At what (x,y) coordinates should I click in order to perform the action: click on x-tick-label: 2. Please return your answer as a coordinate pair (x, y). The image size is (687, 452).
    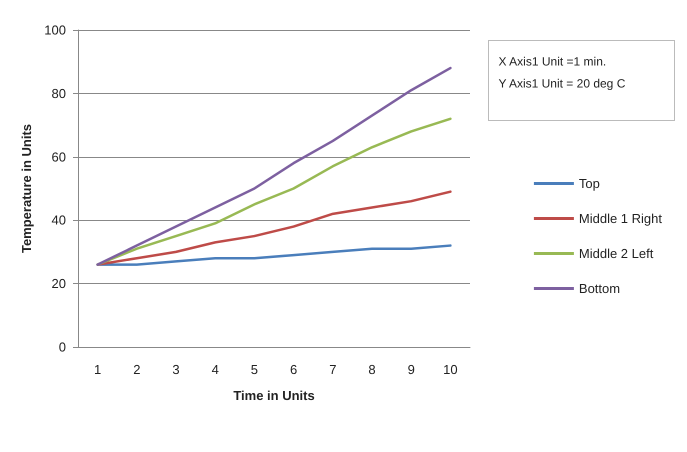
    Looking at the image, I should click on (136, 369).